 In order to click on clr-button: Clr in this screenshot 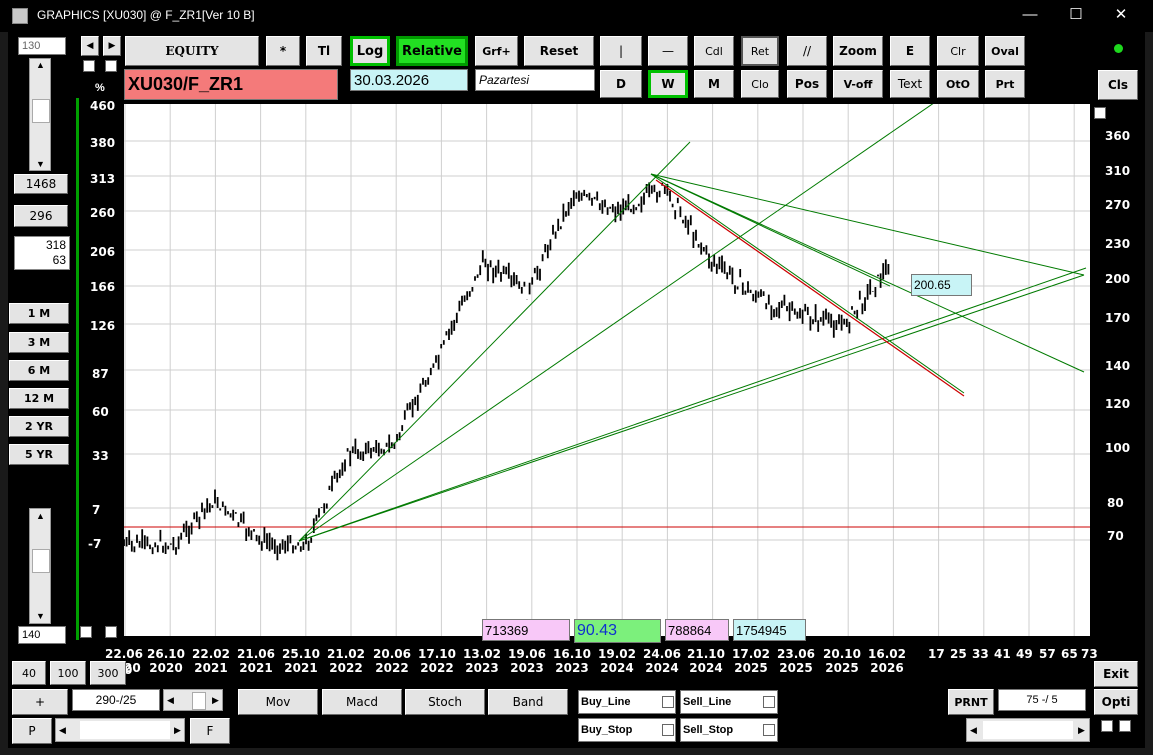, I will do `click(958, 51)`.